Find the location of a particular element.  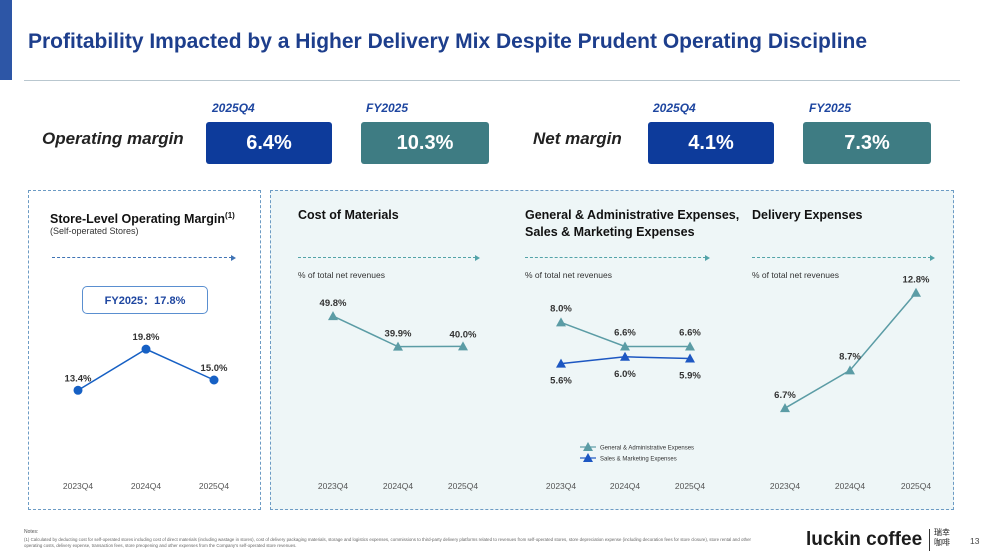

store-rule-arrowhead is located at coordinates (233, 258).